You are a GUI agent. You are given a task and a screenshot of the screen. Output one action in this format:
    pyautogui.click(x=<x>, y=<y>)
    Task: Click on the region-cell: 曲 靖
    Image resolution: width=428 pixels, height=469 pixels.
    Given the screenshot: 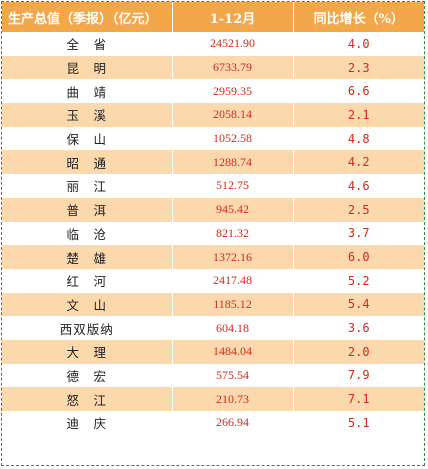 What is the action you would take?
    pyautogui.click(x=87, y=91)
    